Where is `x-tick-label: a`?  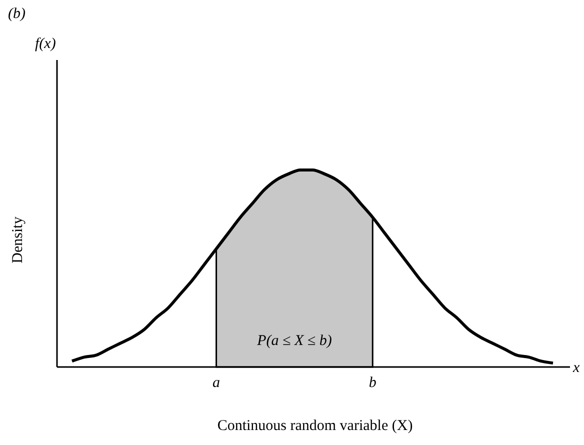
x-tick-label: a is located at coordinates (216, 383).